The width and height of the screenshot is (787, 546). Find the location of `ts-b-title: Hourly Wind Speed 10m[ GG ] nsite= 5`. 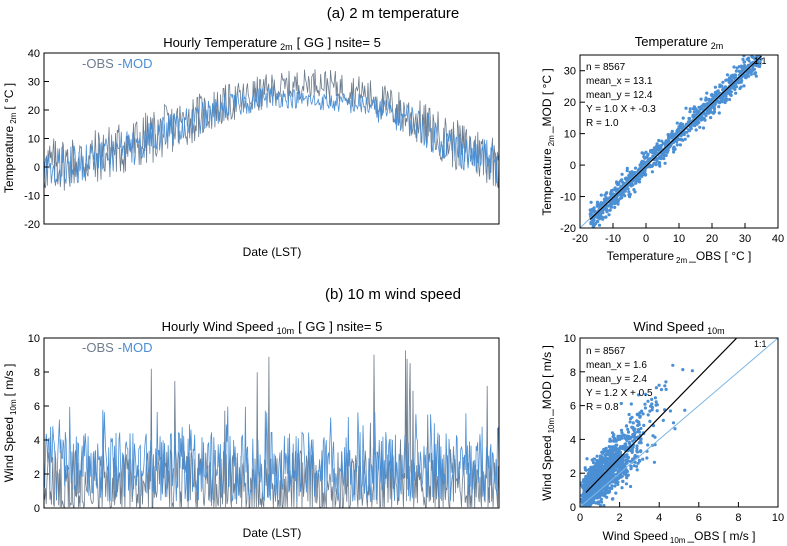

ts-b-title: Hourly Wind Speed 10m[ GG ] nsite= 5 is located at coordinates (272, 327).